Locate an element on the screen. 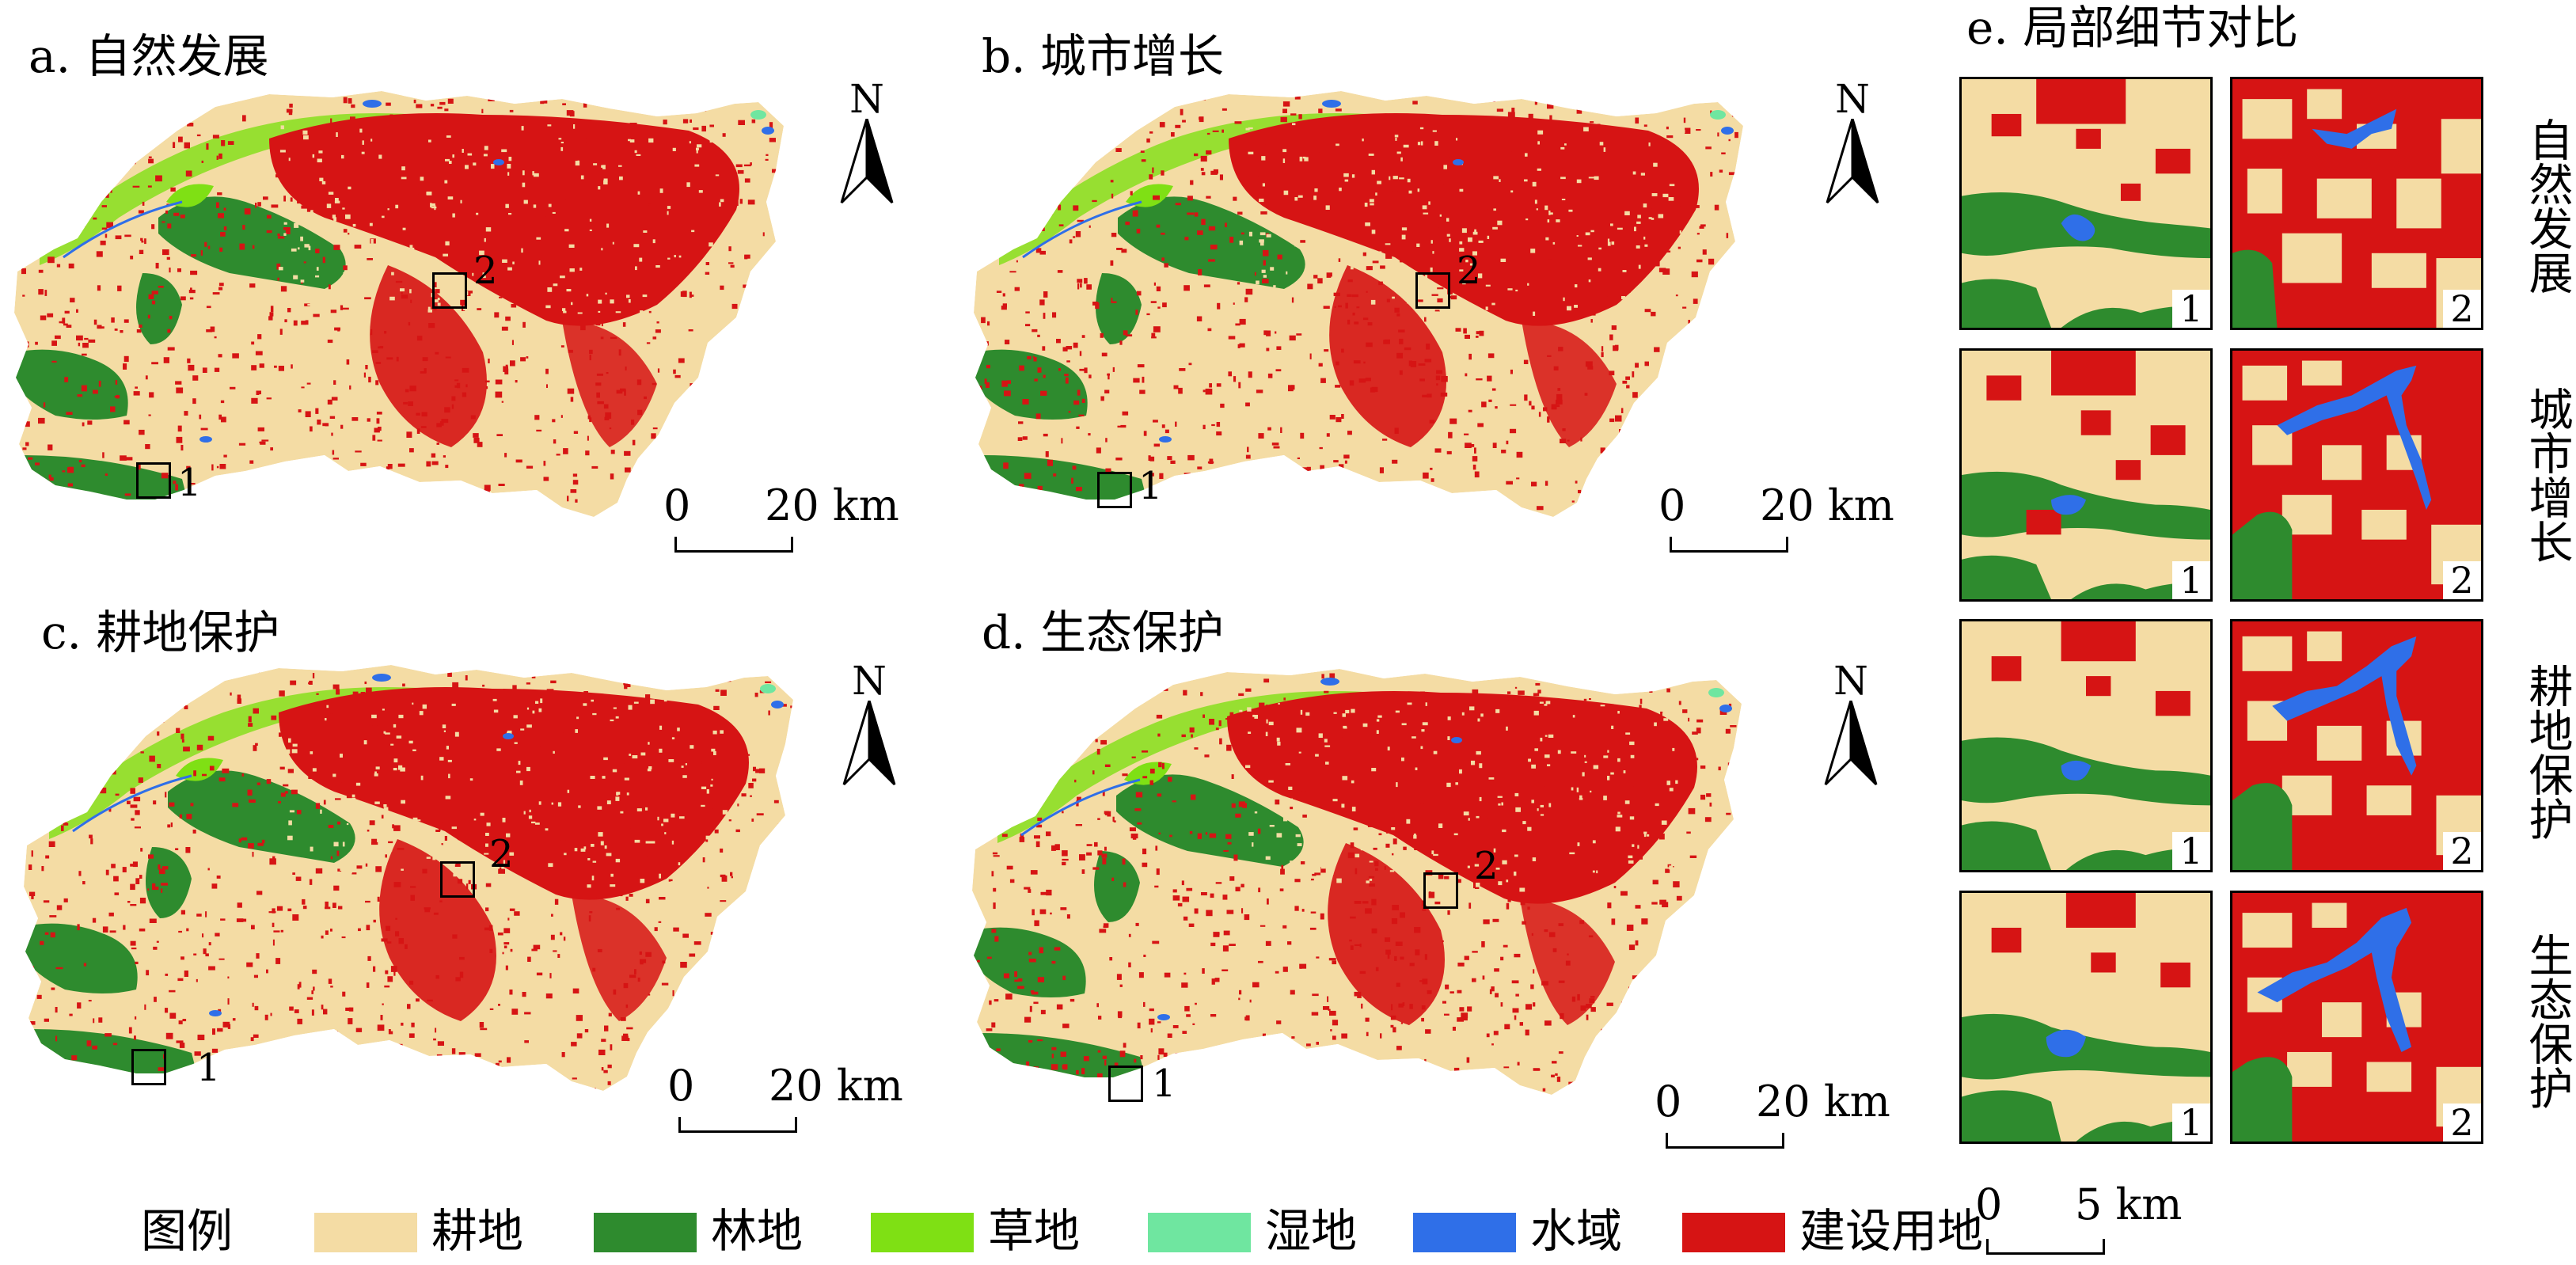 The image size is (2576, 1265). legend-label: 耕地 is located at coordinates (478, 1231).